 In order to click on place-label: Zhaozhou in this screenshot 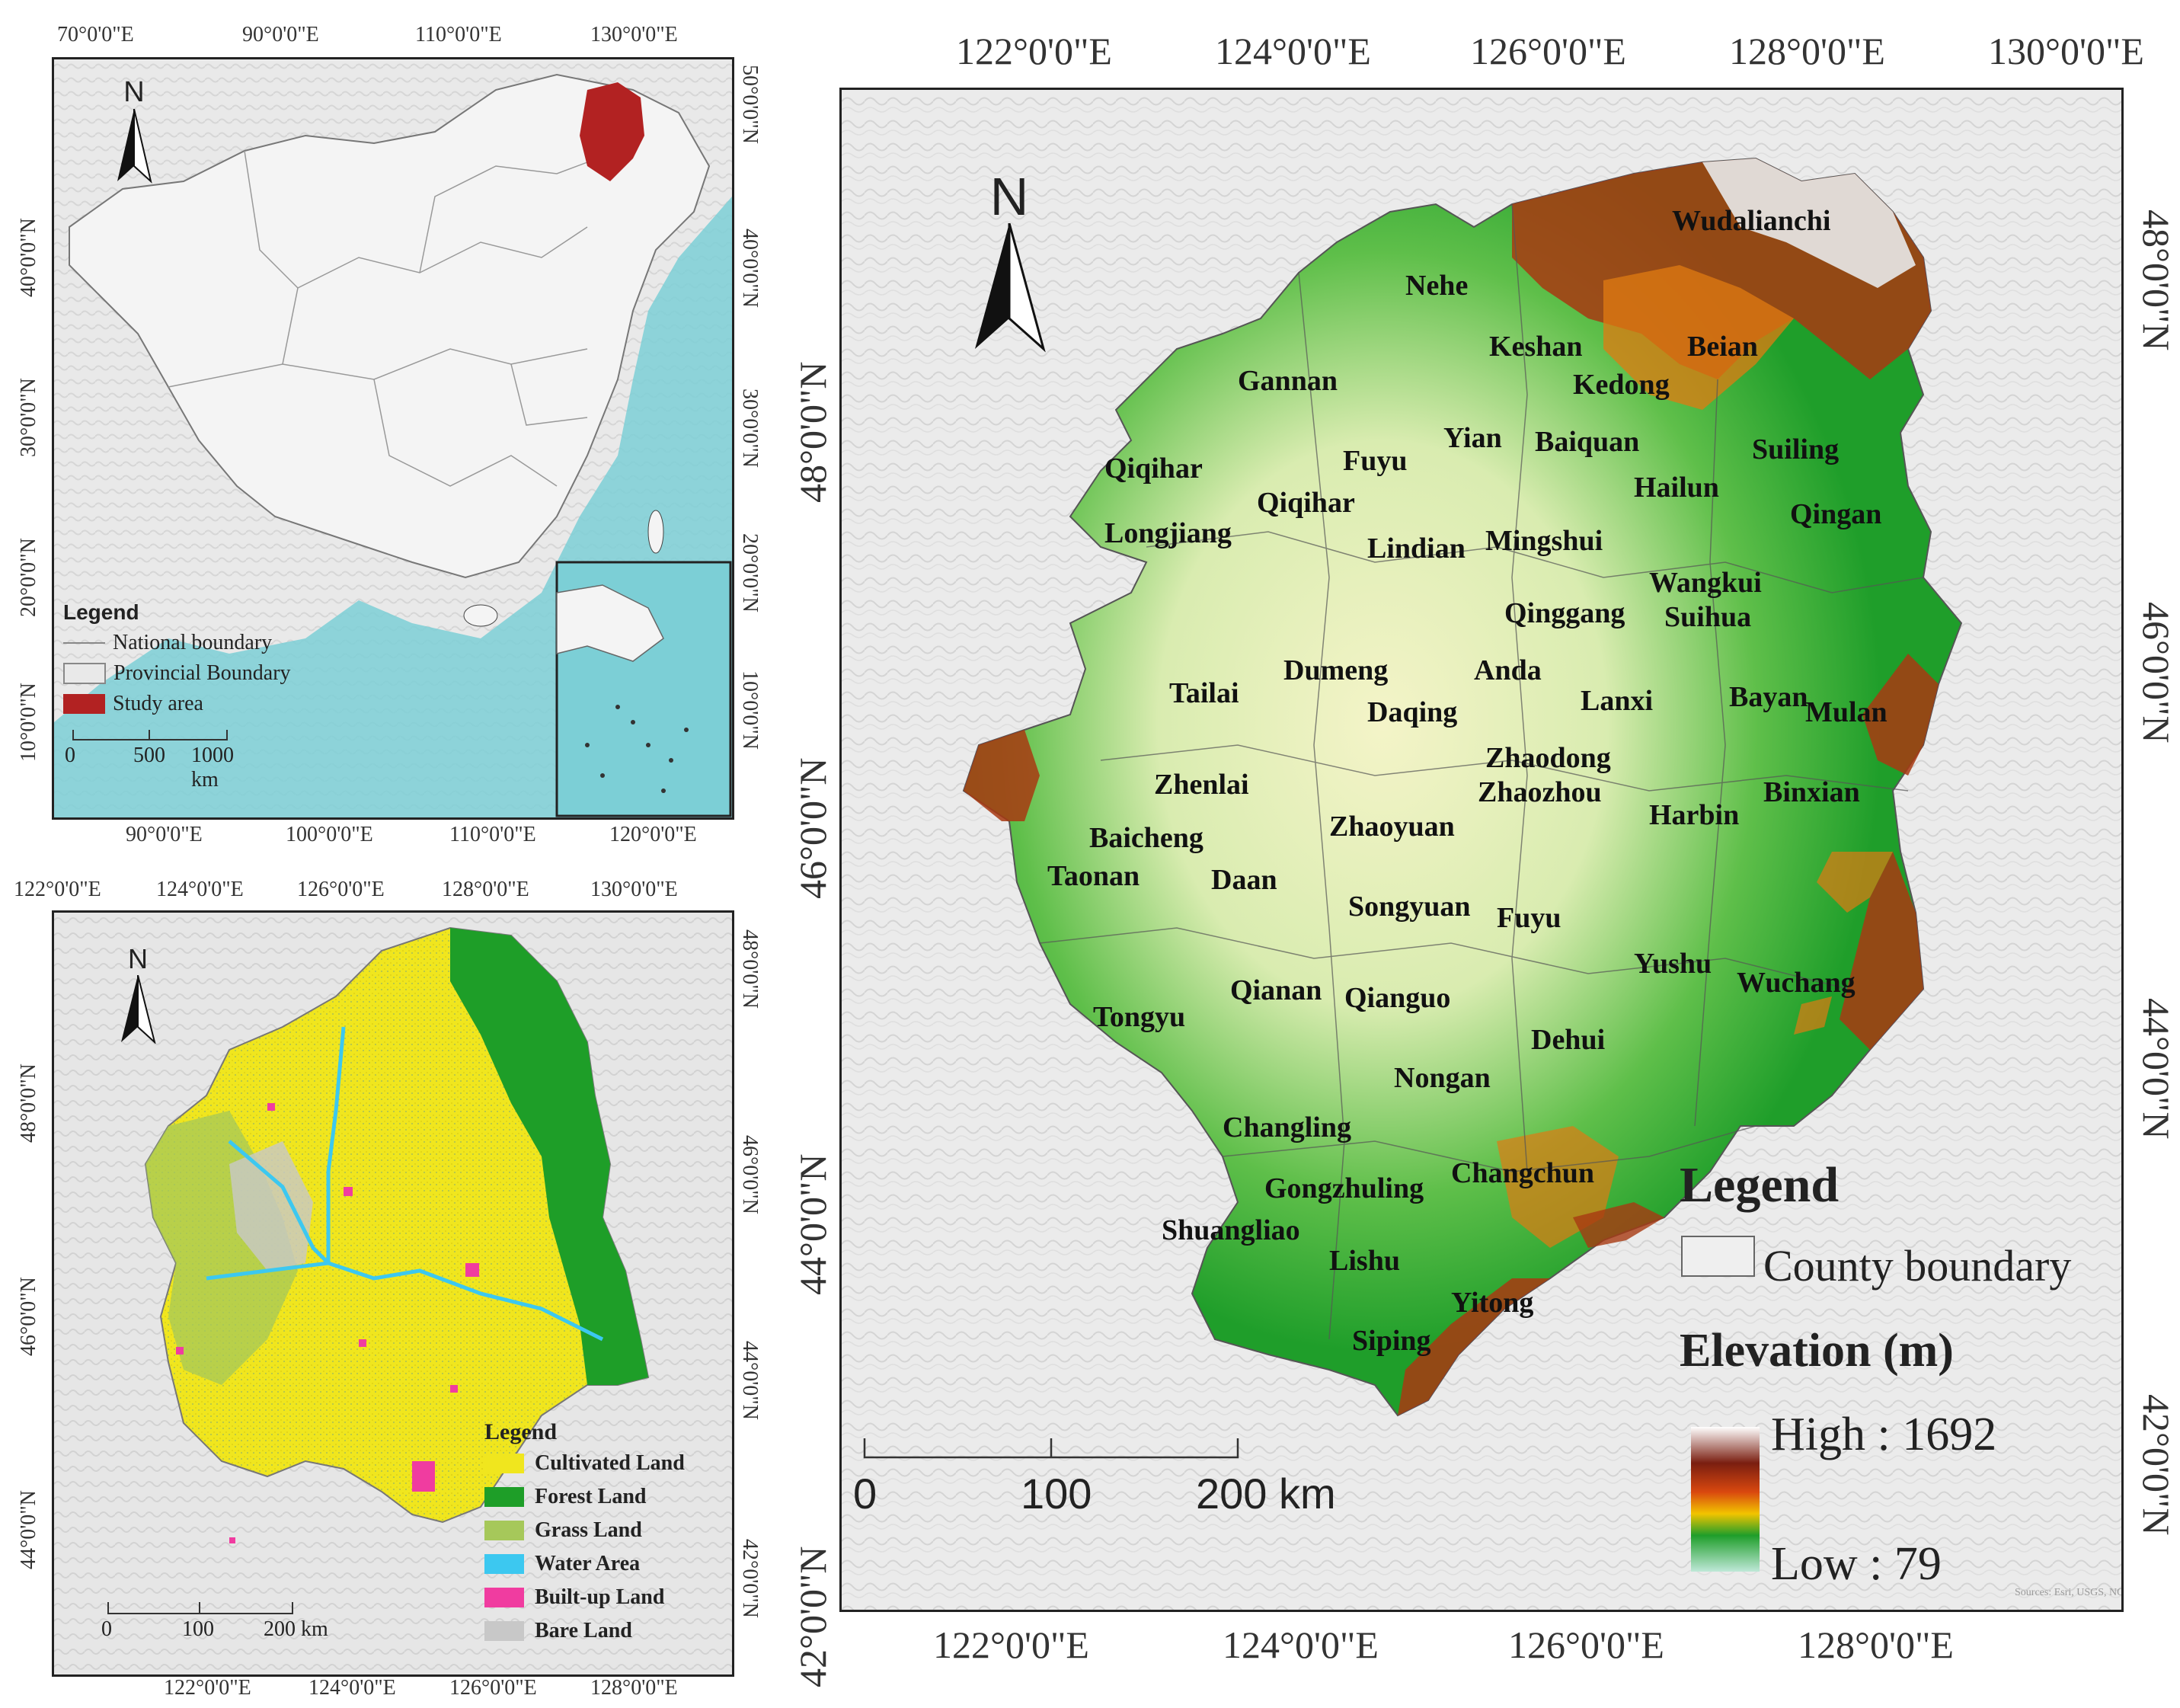, I will do `click(1540, 792)`.